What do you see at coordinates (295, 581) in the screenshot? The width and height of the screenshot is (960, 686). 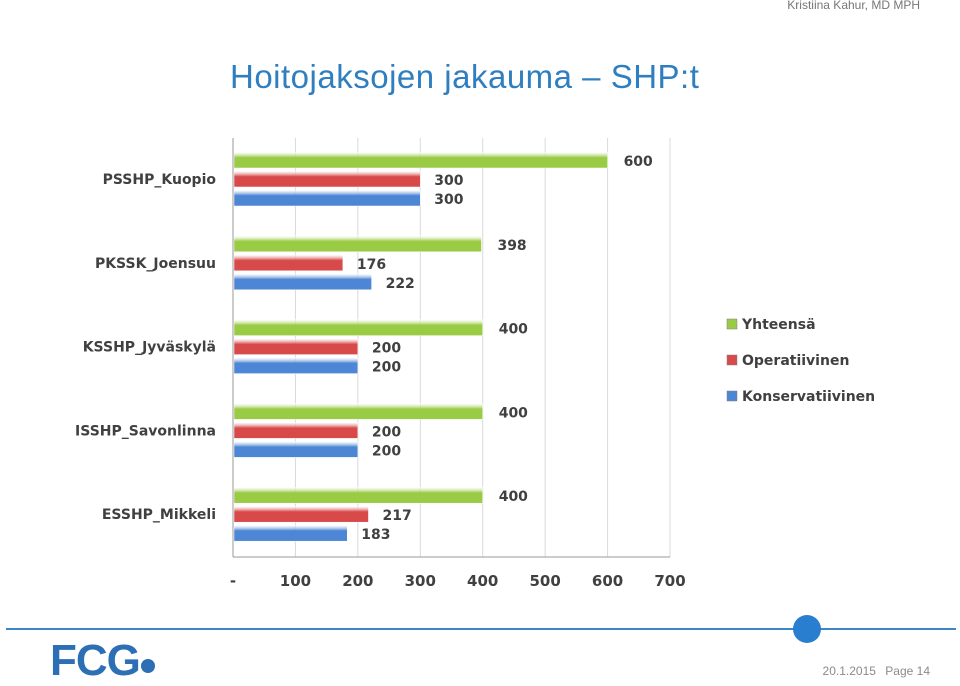 I see `x-tick-label: 100` at bounding box center [295, 581].